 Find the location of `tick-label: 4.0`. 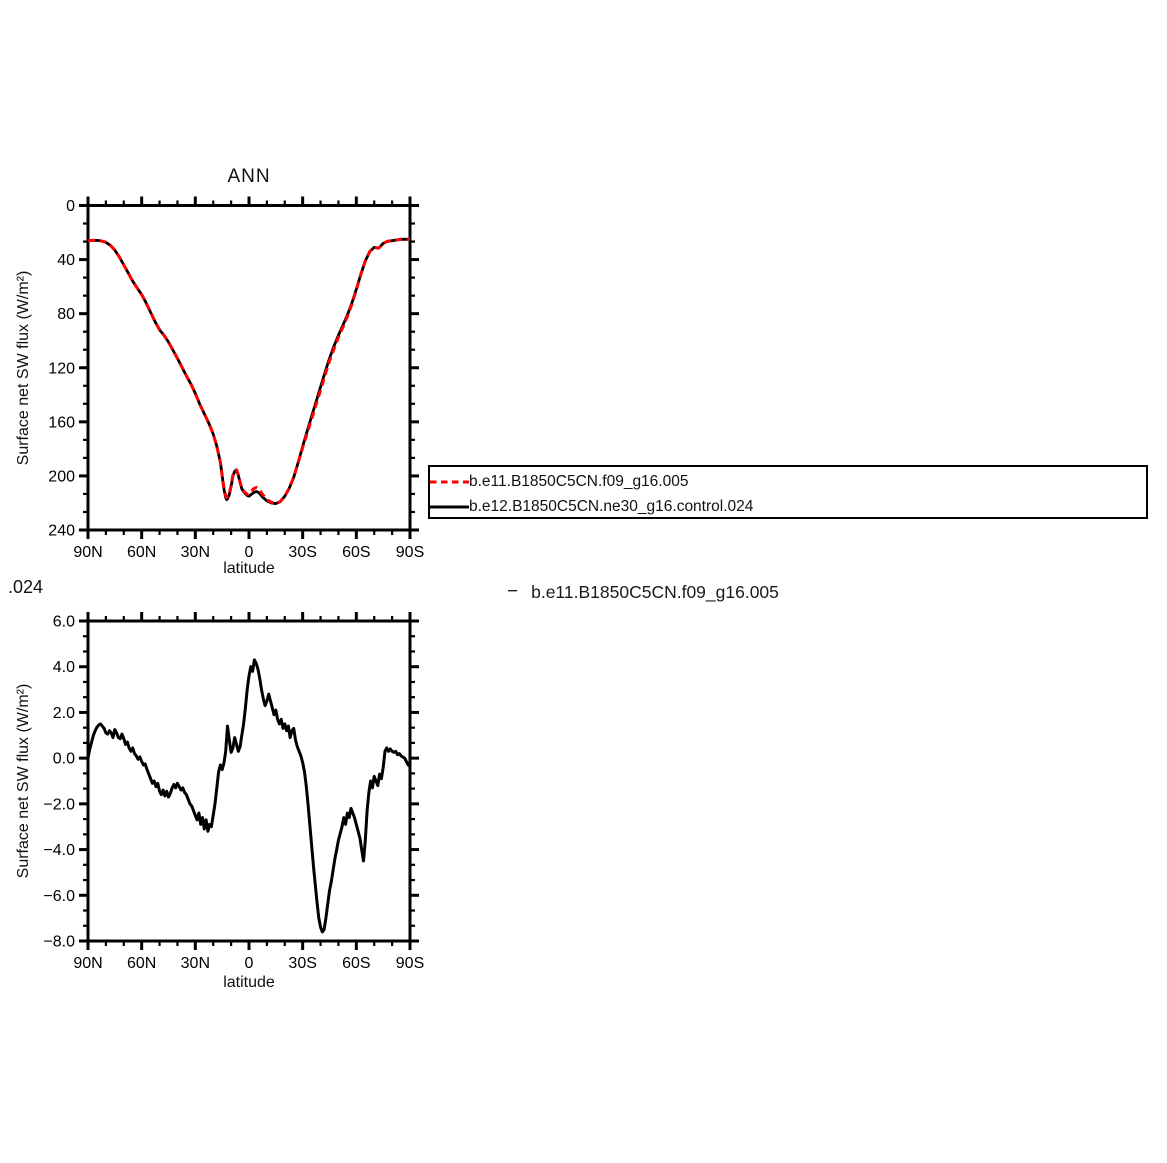

tick-label: 4.0 is located at coordinates (64, 667).